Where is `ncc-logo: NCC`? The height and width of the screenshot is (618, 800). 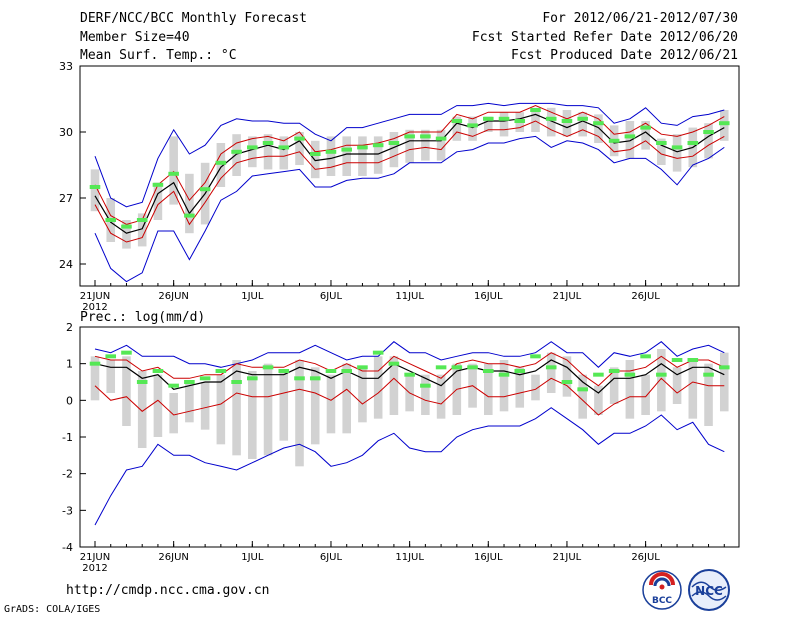 ncc-logo: NCC is located at coordinates (709, 590).